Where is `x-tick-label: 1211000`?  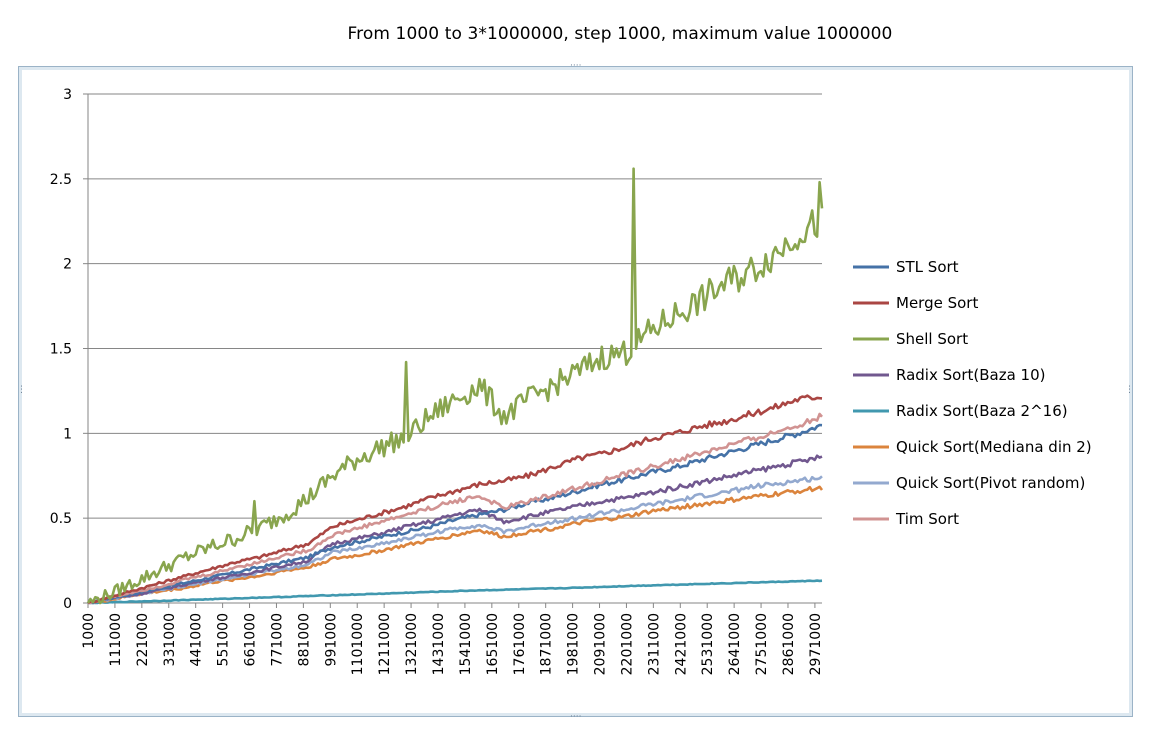
x-tick-label: 1211000 is located at coordinates (385, 644).